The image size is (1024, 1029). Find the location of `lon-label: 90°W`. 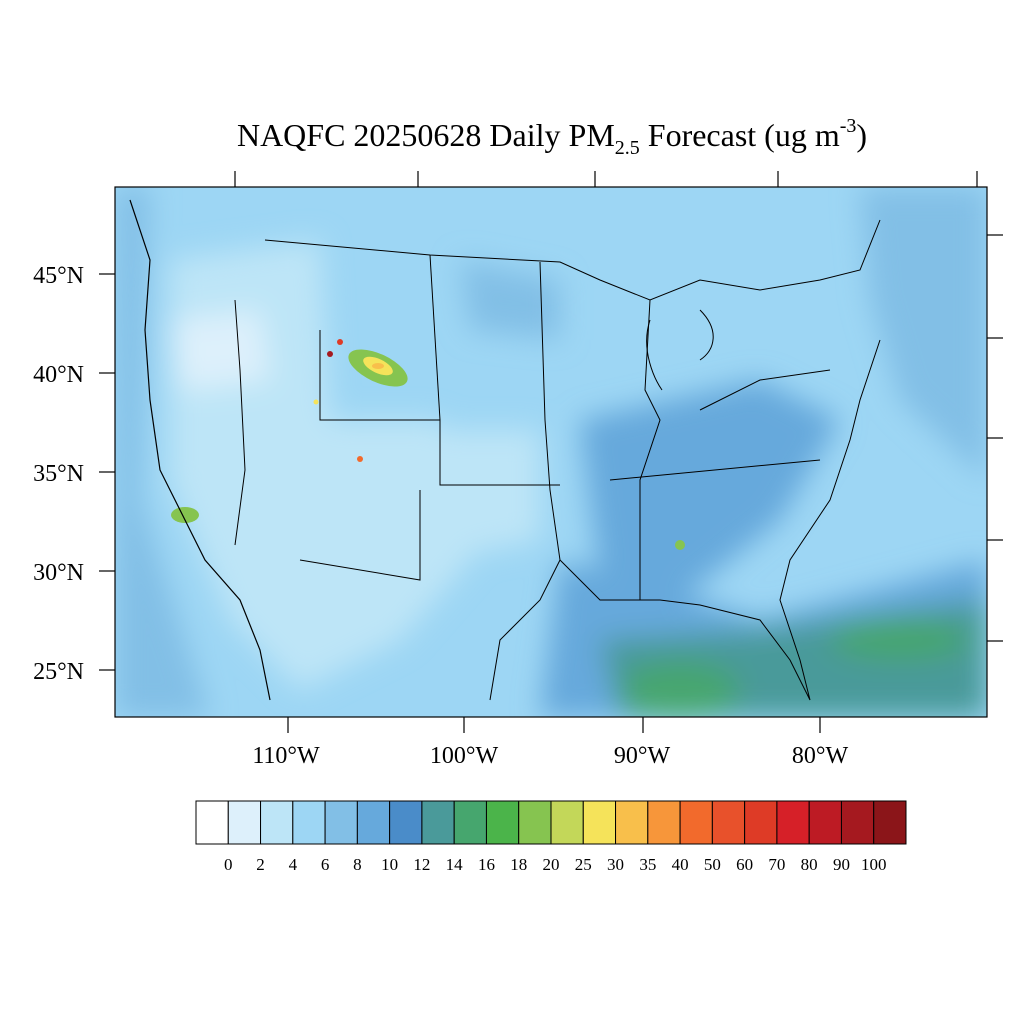

lon-label: 90°W is located at coordinates (642, 756).